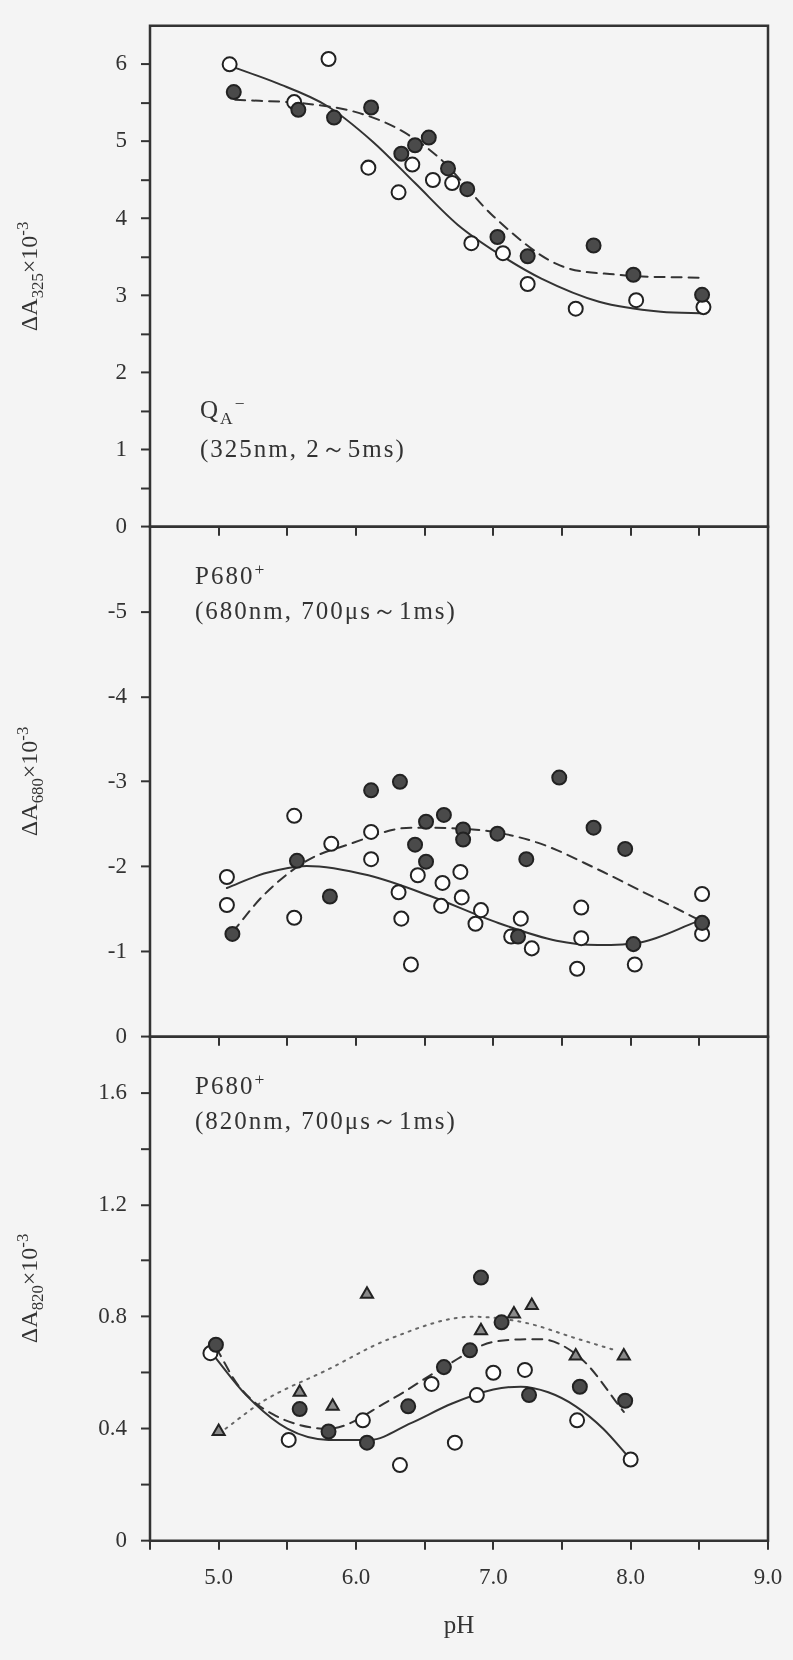 This screenshot has width=793, height=1660. What do you see at coordinates (121, 370) in the screenshot?
I see `y-tick-label: 2` at bounding box center [121, 370].